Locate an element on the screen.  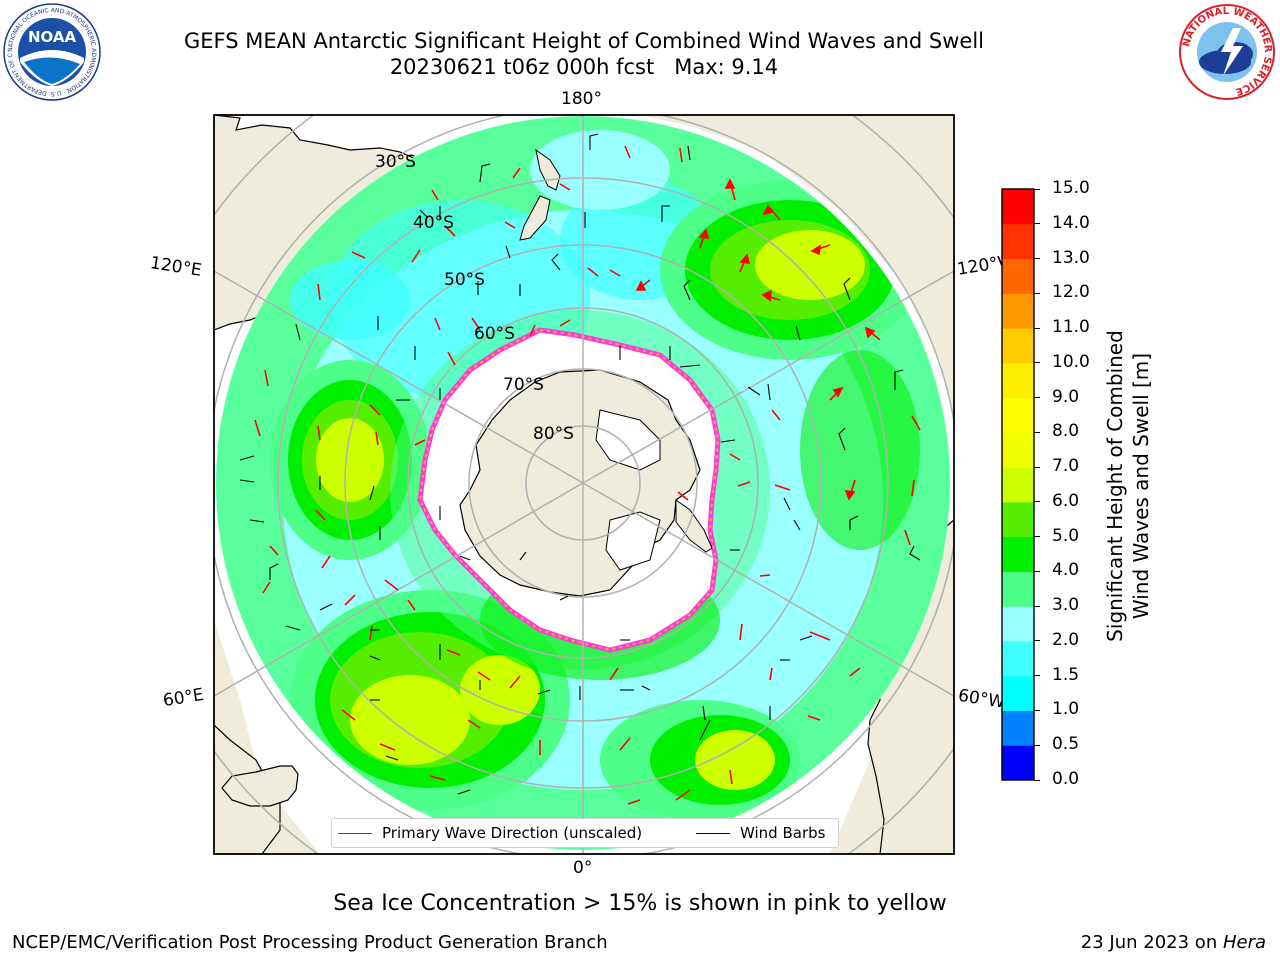
colorbar-title-line1: Significant Height of Combined is located at coordinates (1115, 486).